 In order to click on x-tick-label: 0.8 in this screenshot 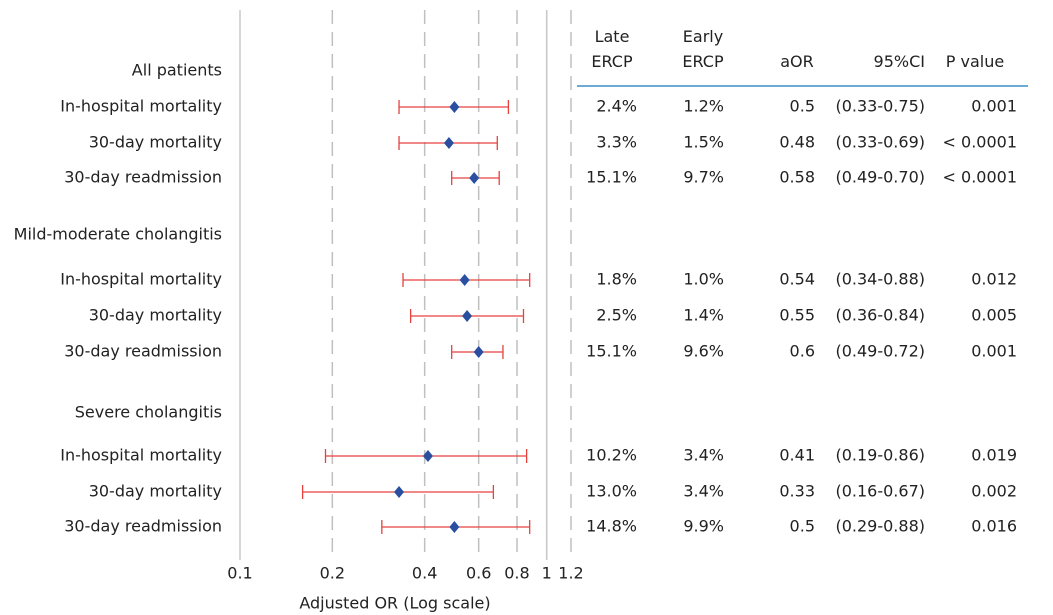, I will do `click(516, 573)`.